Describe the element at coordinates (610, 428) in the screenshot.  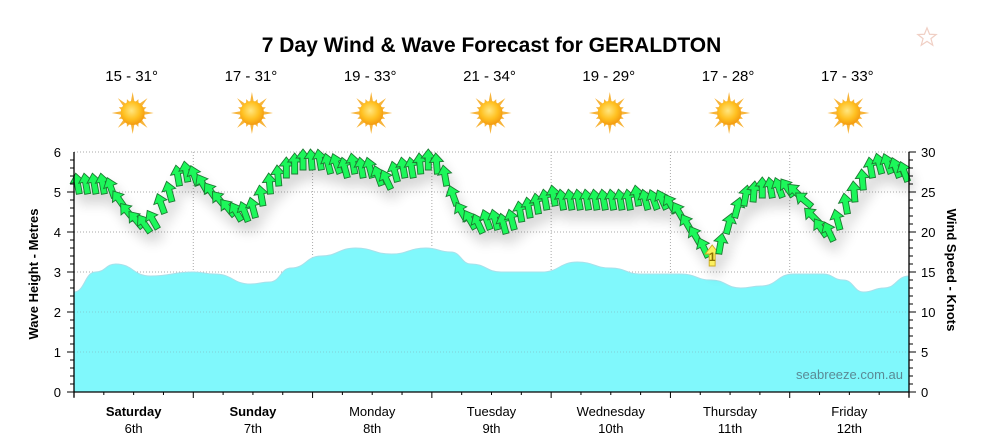
I see `x-axis-day-date: 10th` at that location.